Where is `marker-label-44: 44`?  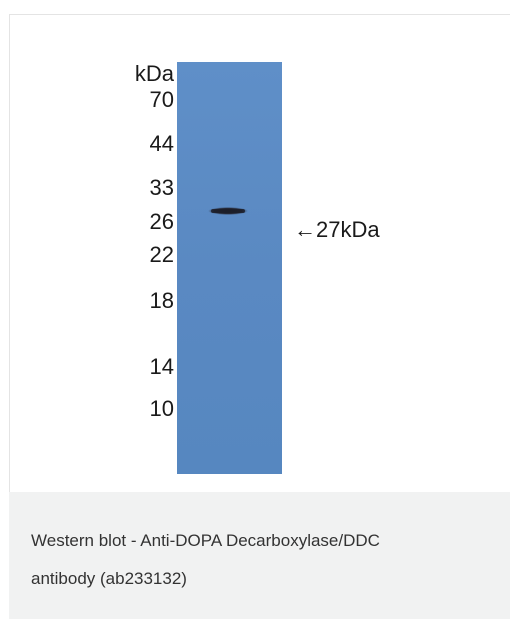
marker-label-44: 44 is located at coordinates (161, 143).